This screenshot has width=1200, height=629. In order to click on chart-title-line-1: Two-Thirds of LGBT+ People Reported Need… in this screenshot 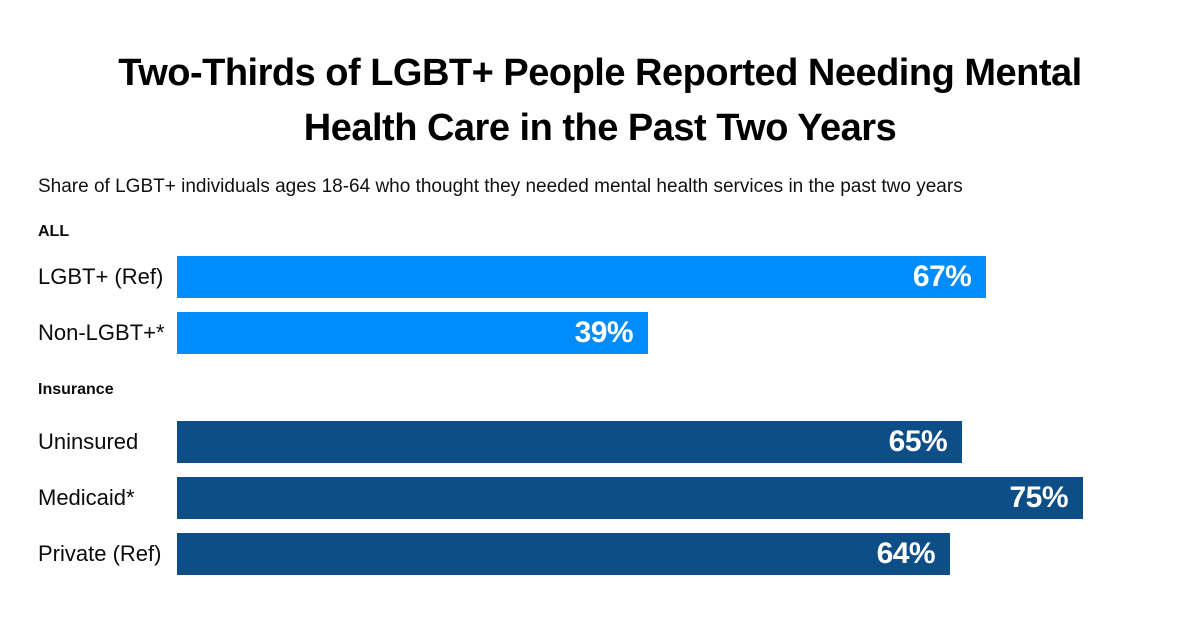, I will do `click(600, 73)`.